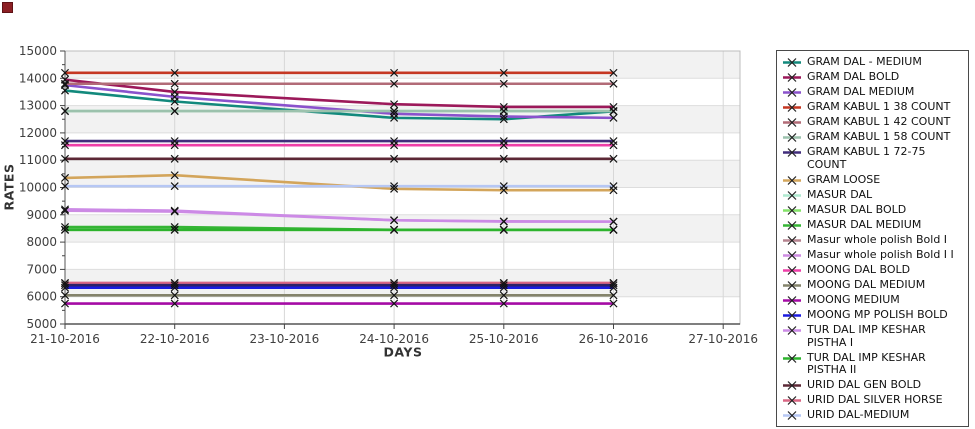 The height and width of the screenshot is (429, 975). I want to click on legend-item: MOONG MP POLISH BOLD, so click(873, 315).